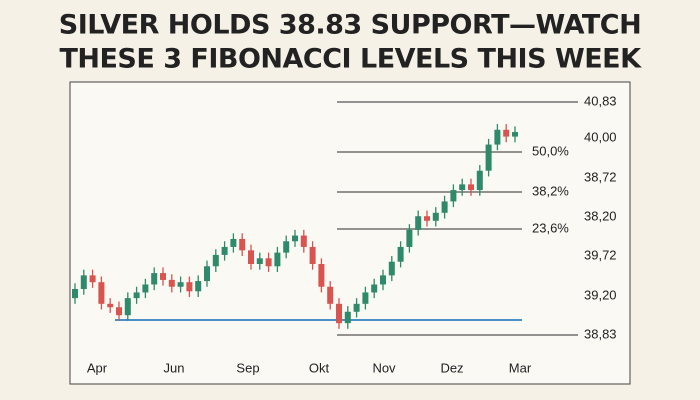  Describe the element at coordinates (350, 25) in the screenshot. I see `chart-title-line: SILVER HOLDS 38.83 SUPPORT—WATCH` at that location.